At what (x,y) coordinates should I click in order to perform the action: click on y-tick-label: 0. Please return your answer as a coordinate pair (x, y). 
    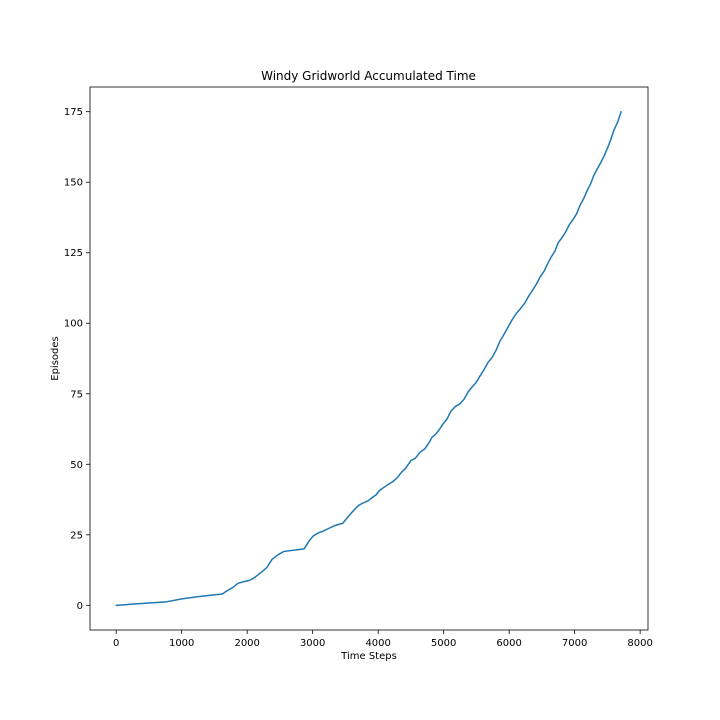
    Looking at the image, I should click on (80, 606).